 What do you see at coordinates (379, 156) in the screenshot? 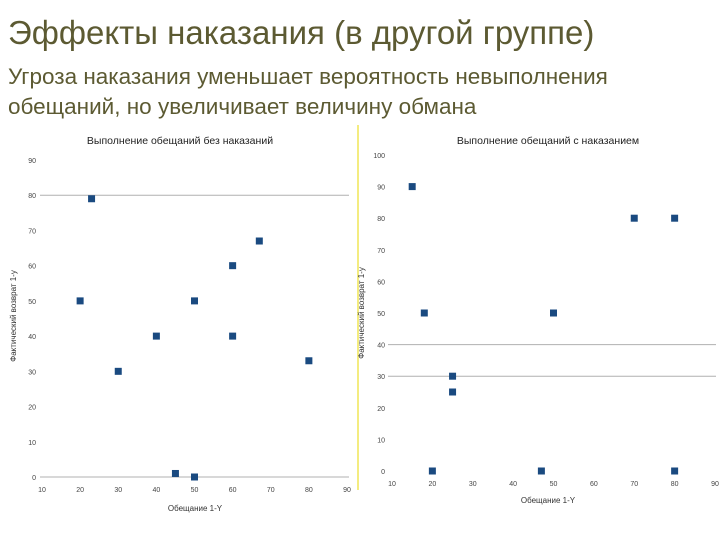
I see `y-tick-label: 100` at bounding box center [379, 156].